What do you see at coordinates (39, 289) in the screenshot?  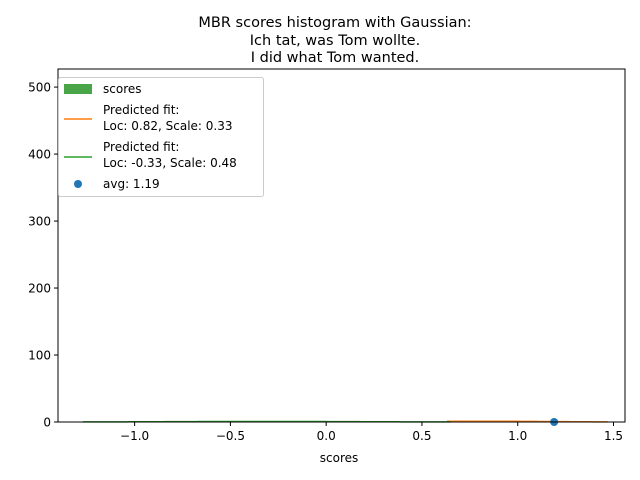 I see `y-tick-label: 200` at bounding box center [39, 289].